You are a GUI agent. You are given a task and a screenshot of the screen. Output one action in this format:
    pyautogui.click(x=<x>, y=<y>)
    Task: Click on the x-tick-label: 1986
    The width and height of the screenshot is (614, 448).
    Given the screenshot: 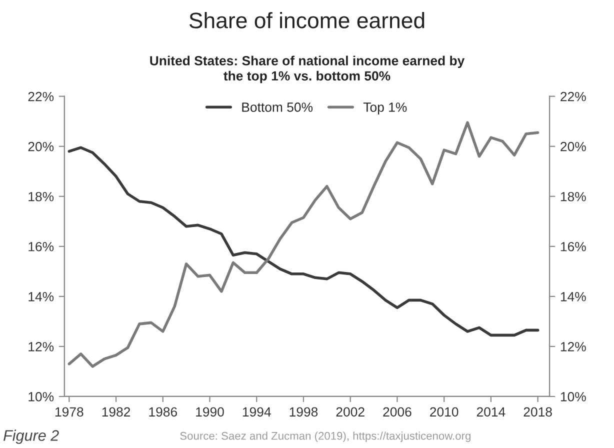 What is the action you would take?
    pyautogui.click(x=163, y=412)
    